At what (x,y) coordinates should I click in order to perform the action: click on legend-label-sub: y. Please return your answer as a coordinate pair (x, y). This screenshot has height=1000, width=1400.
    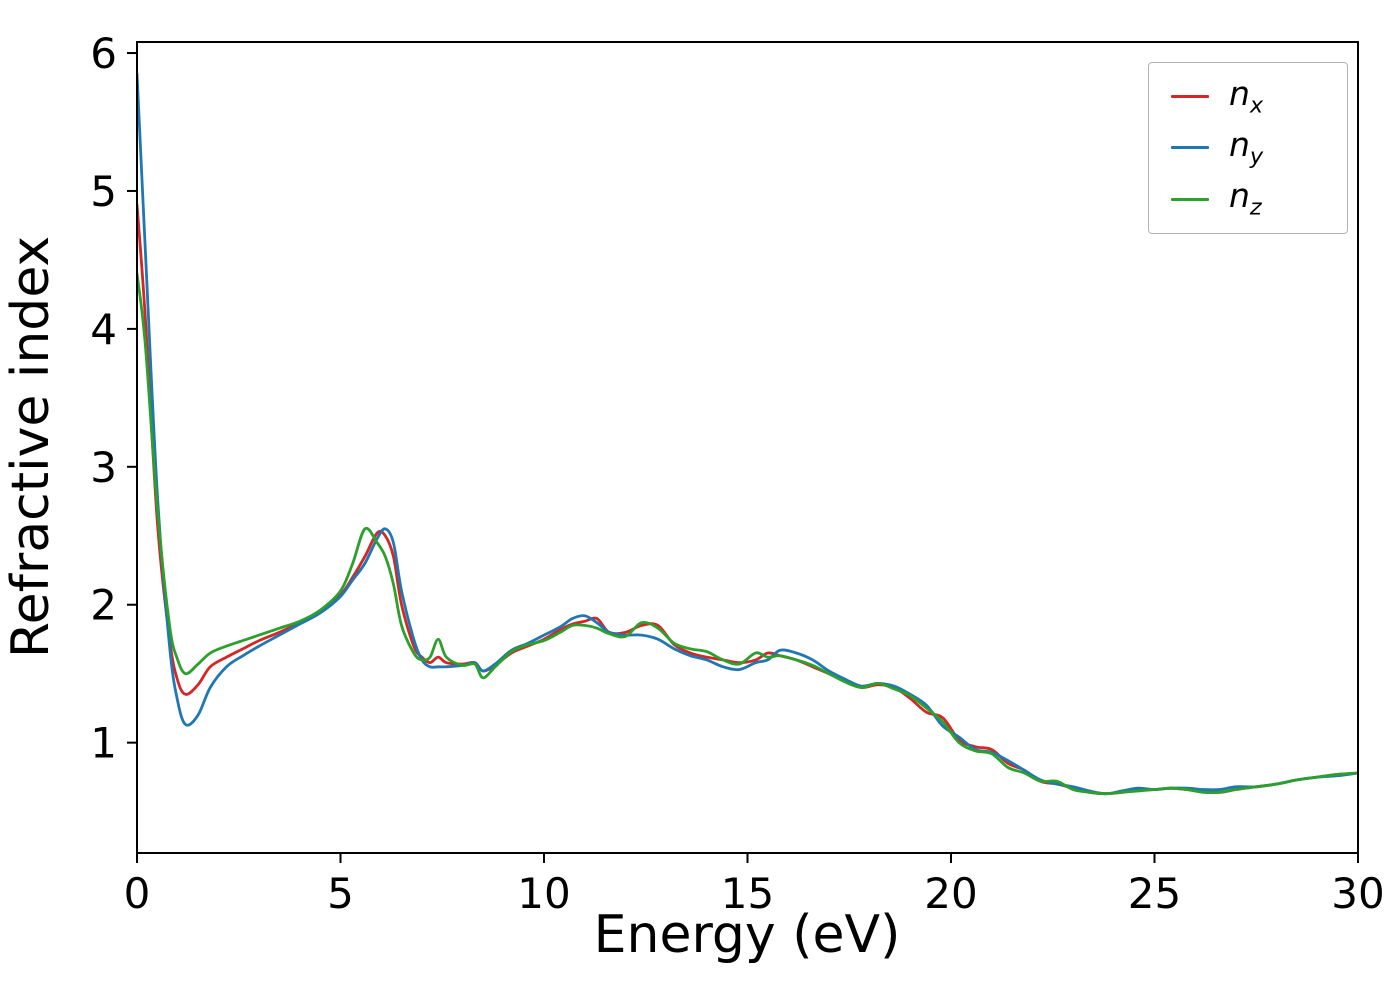
    Looking at the image, I should click on (1256, 156).